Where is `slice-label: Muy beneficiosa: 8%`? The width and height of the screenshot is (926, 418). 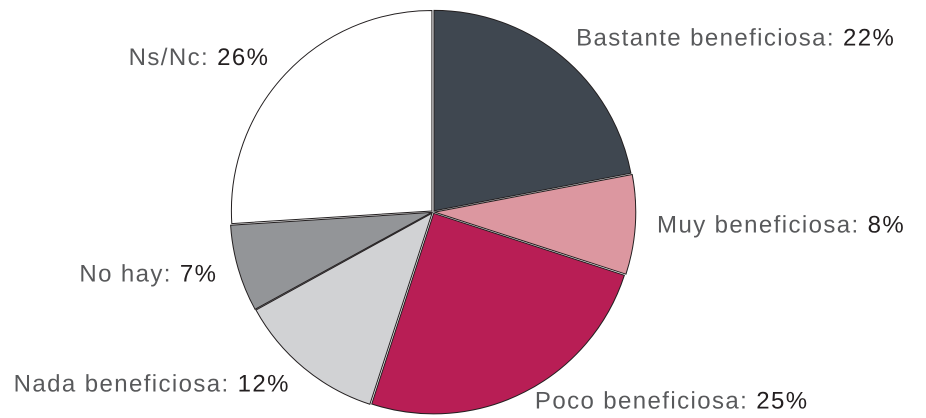
slice-label: Muy beneficiosa: 8% is located at coordinates (781, 225).